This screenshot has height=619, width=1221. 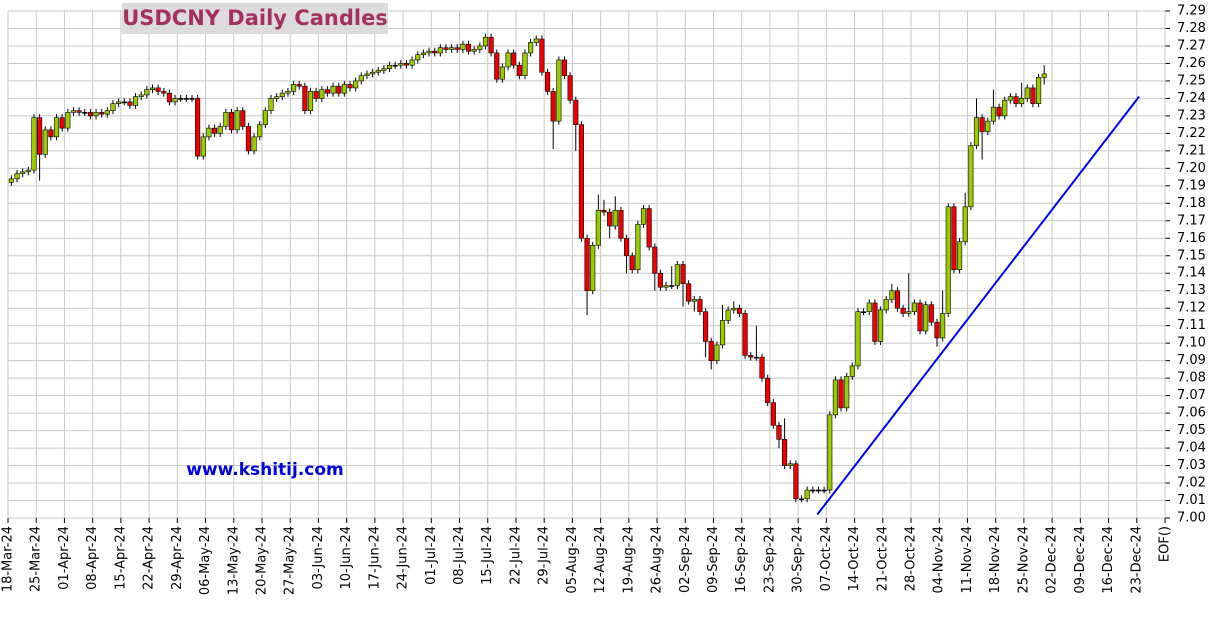 I want to click on y-tick-label: 7.02, so click(x=1191, y=483).